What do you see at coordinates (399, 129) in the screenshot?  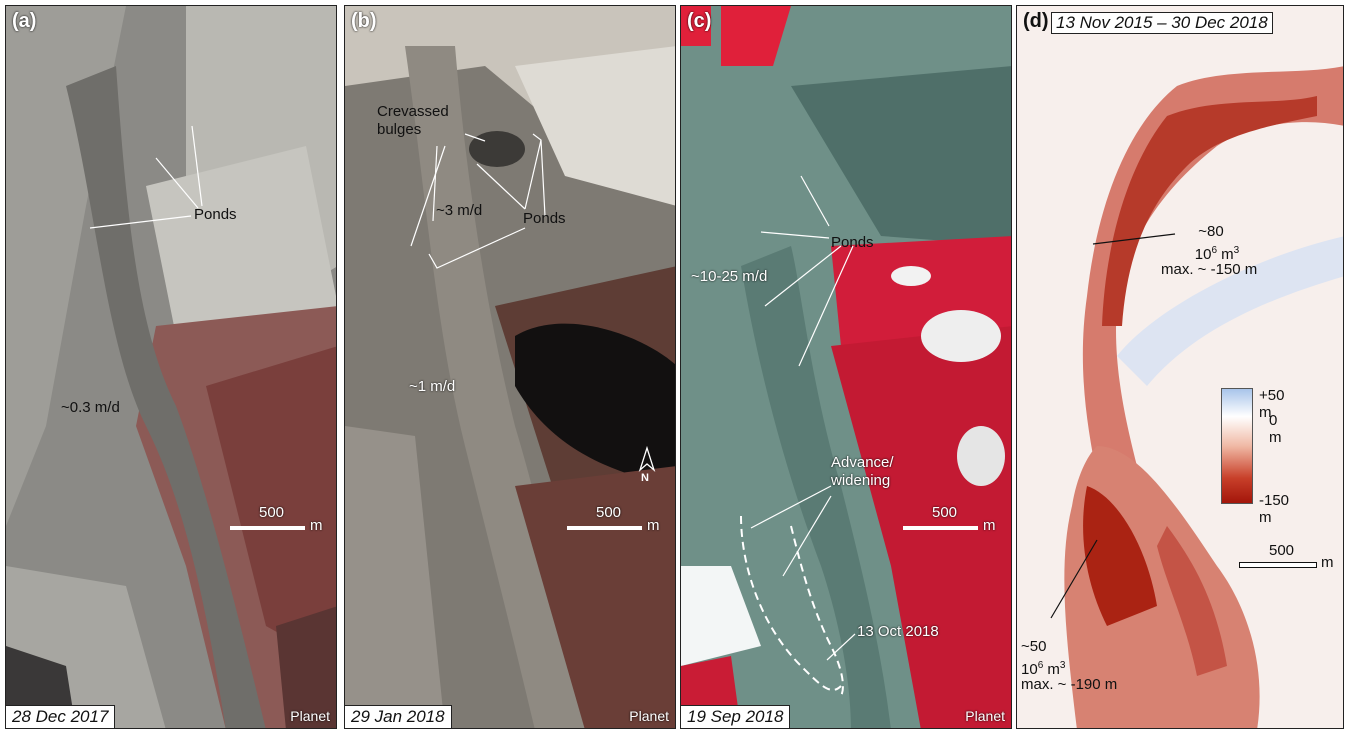 I see `annotation-bulges: bulges` at bounding box center [399, 129].